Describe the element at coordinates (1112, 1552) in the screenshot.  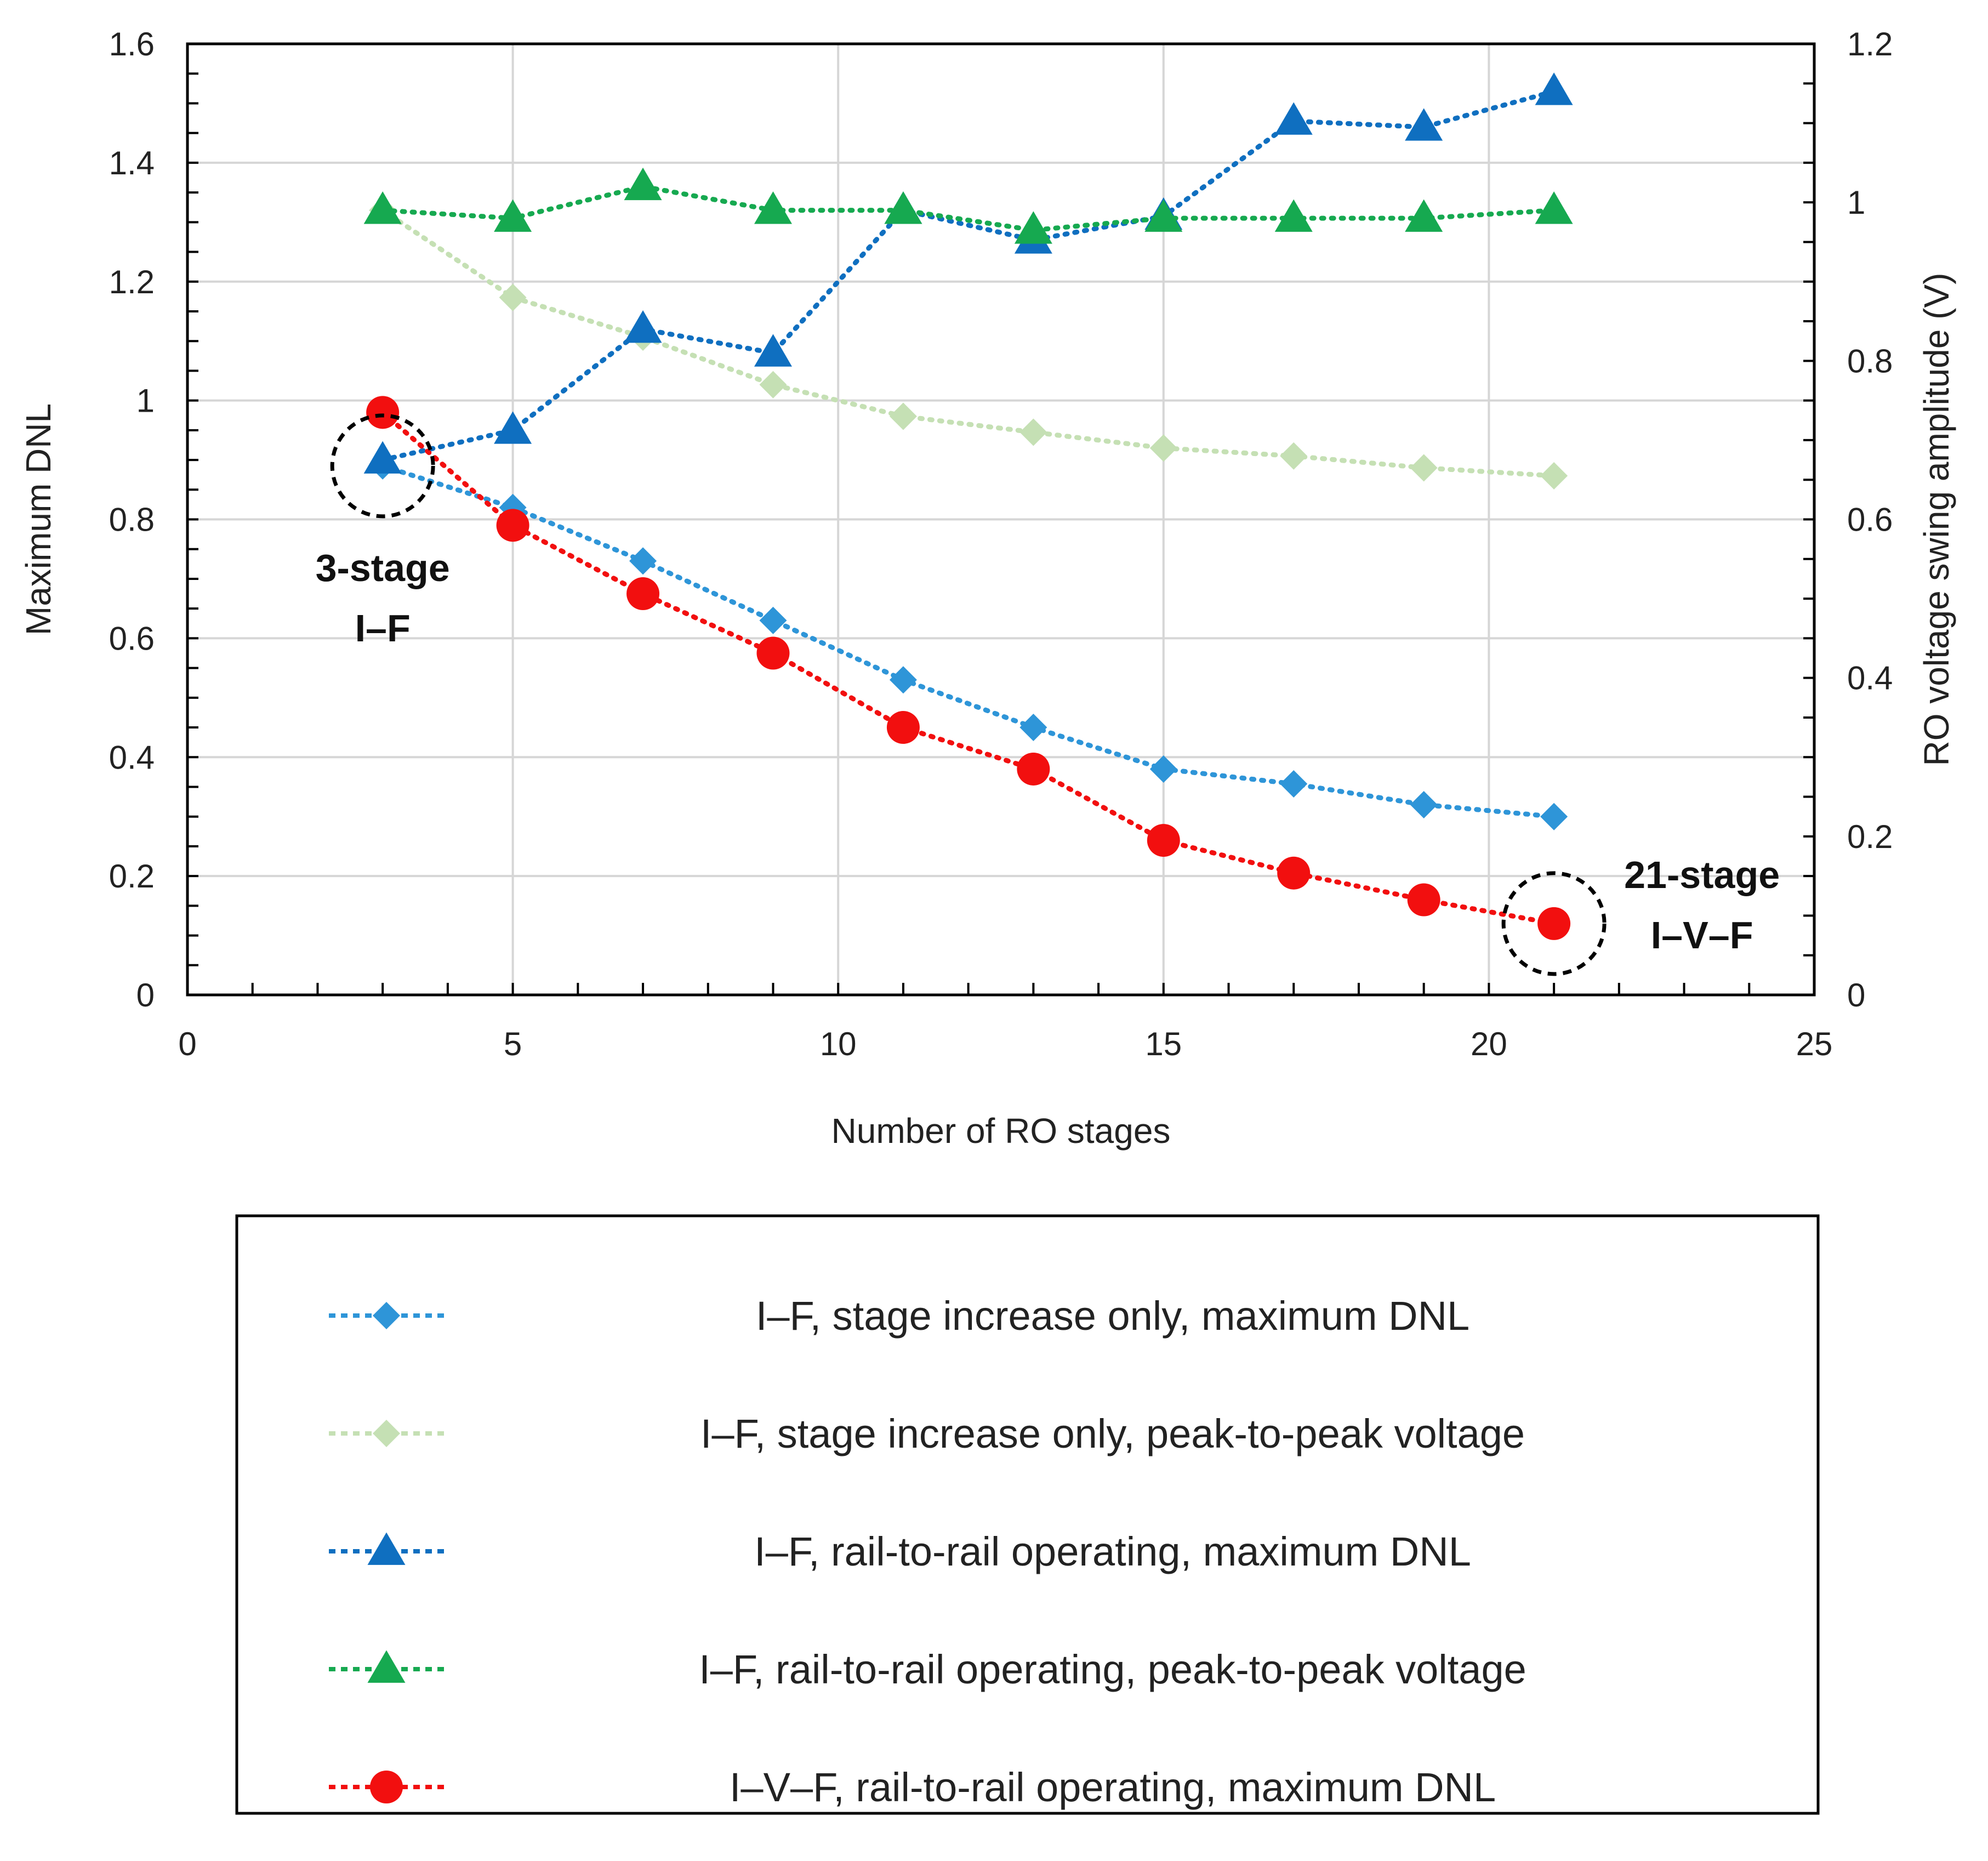
I see `legend-label-2: I–F, rail-to-rail operating, maximum DNL` at that location.